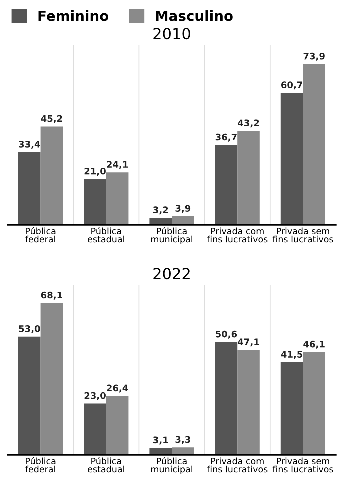  Describe the element at coordinates (172, 34) in the screenshot. I see `chart-title: 2010` at that location.